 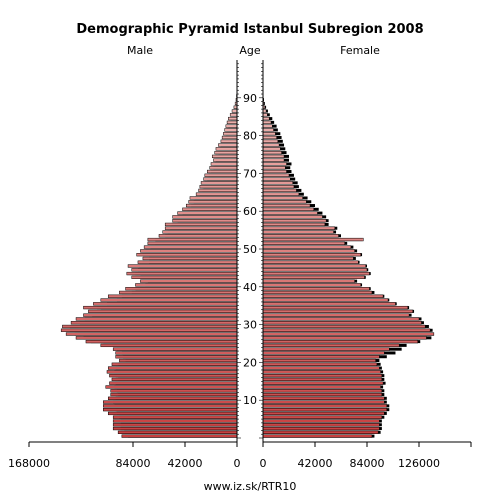 I want to click on age-tick-label: 60, so click(x=250, y=211).